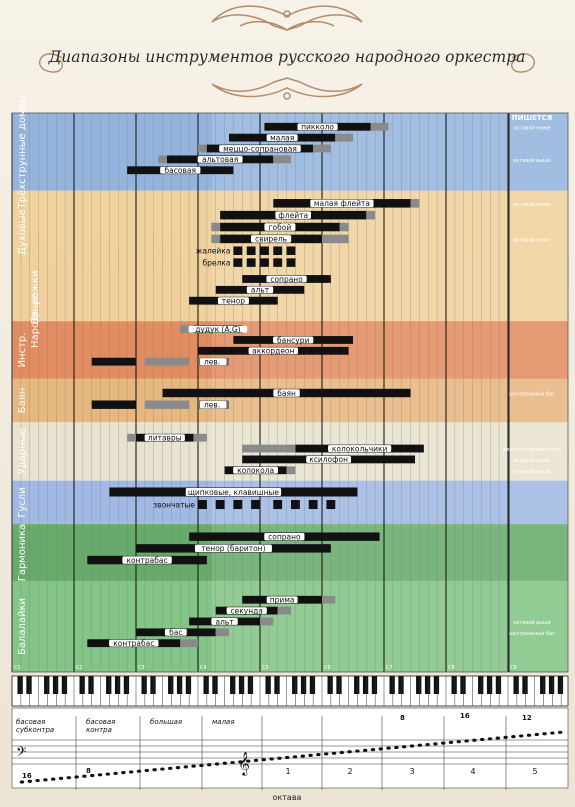 The height and width of the screenshot is (807, 575). I want to click on bar-label-6-2: ксилофон, so click(328, 459).